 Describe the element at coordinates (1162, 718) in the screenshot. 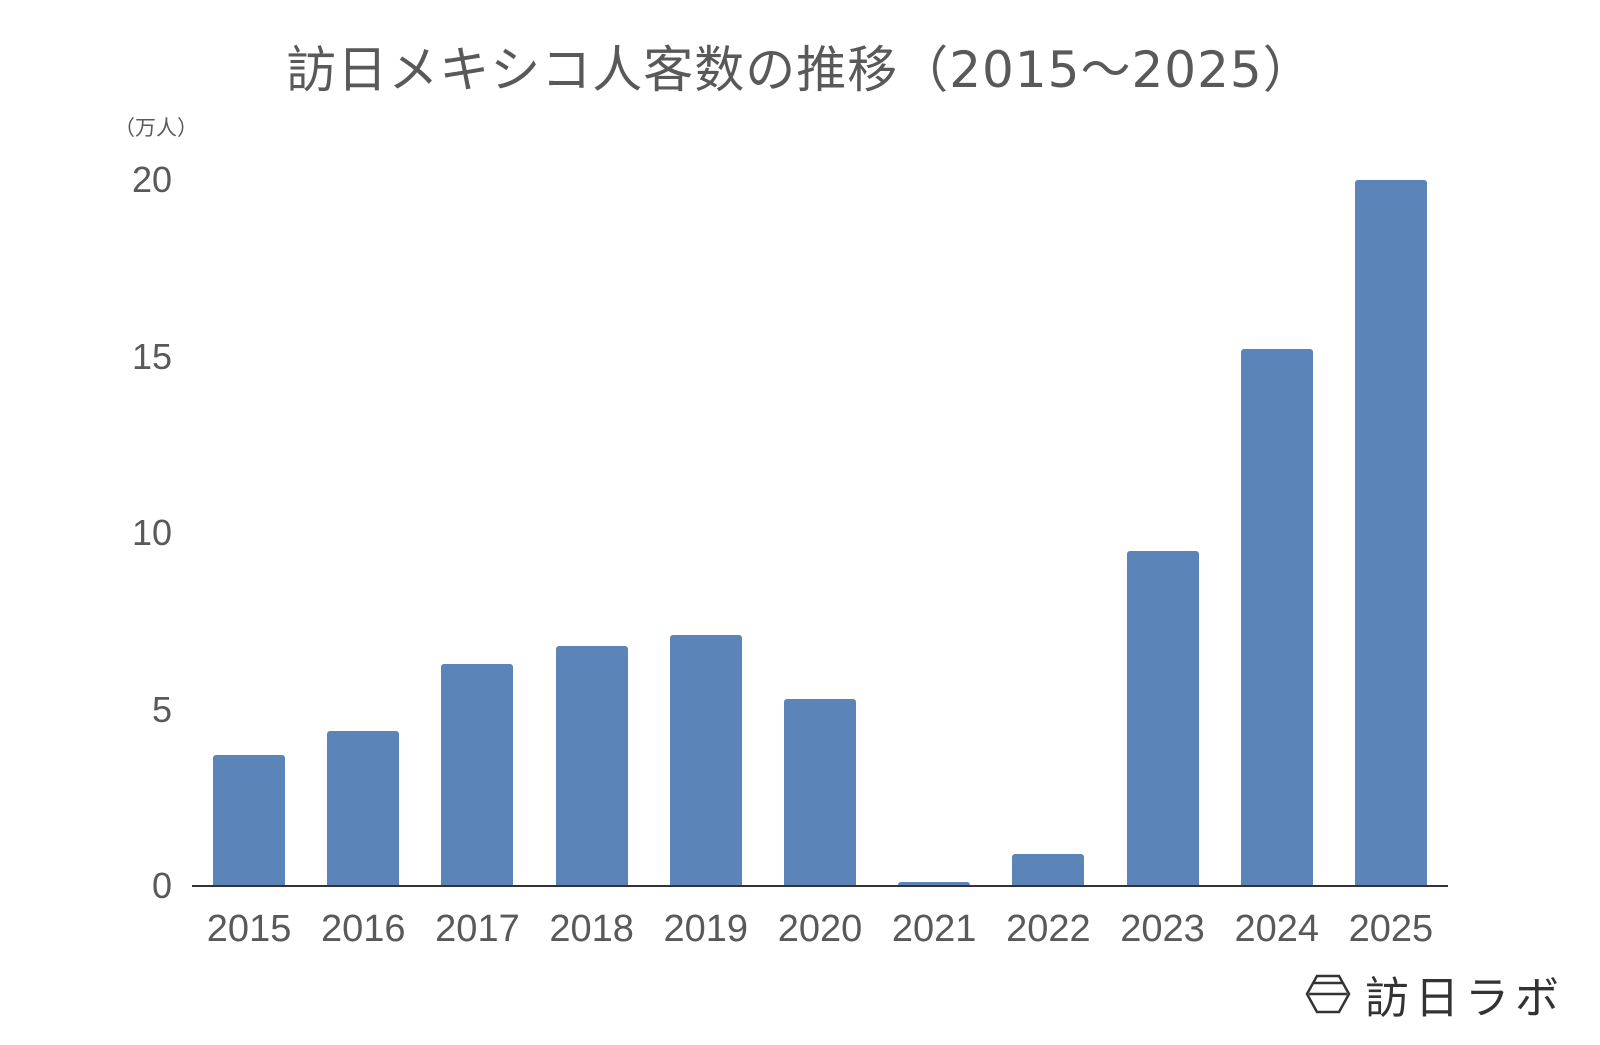

I see `bar-2023` at that location.